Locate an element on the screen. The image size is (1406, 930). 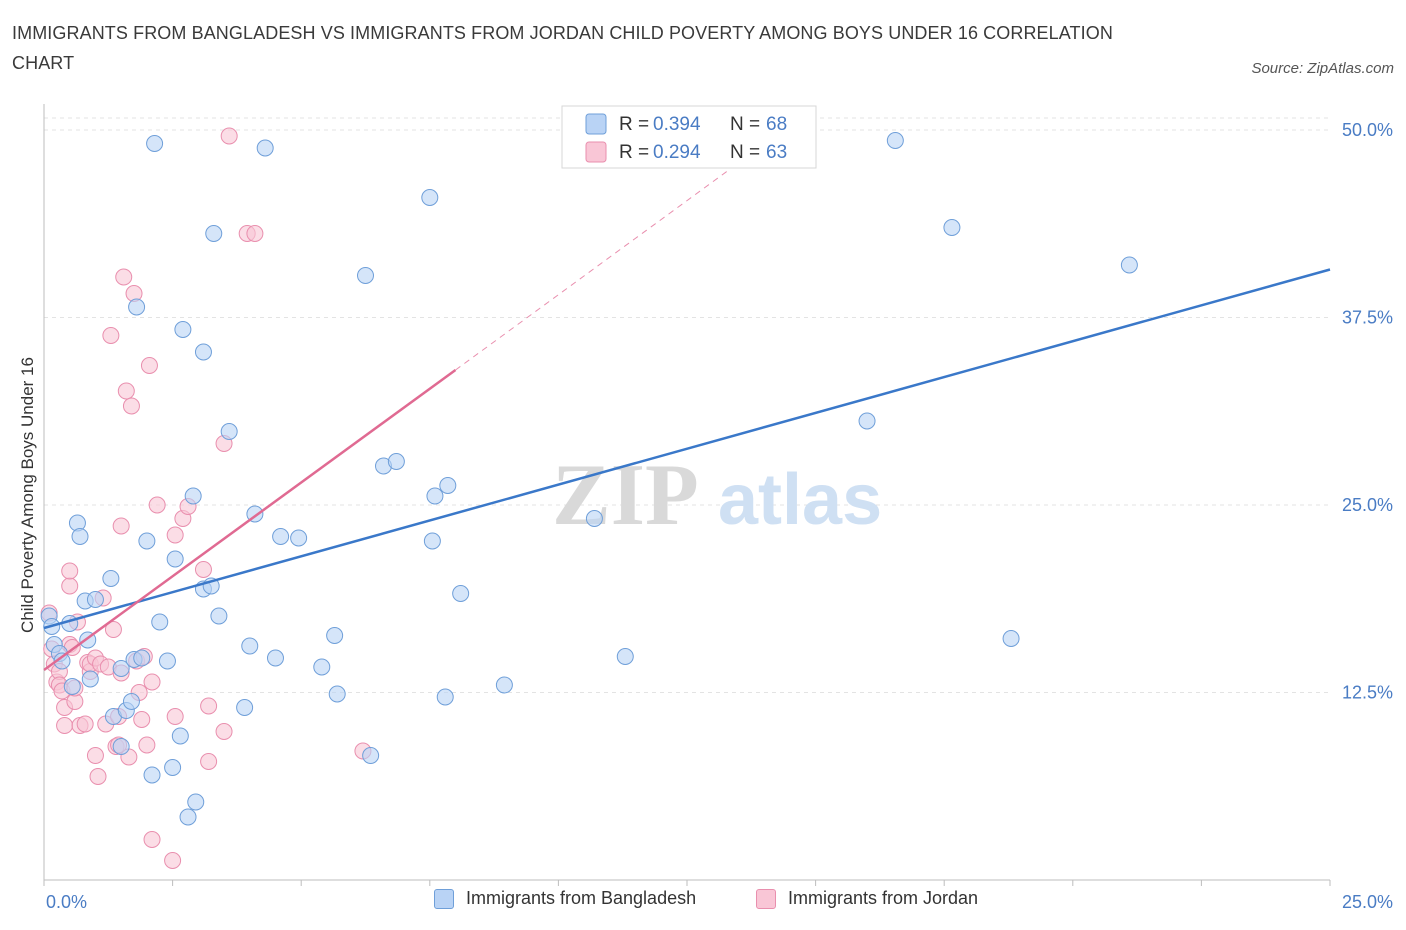
watermark-atlas: atlas is located at coordinates (800, 500).